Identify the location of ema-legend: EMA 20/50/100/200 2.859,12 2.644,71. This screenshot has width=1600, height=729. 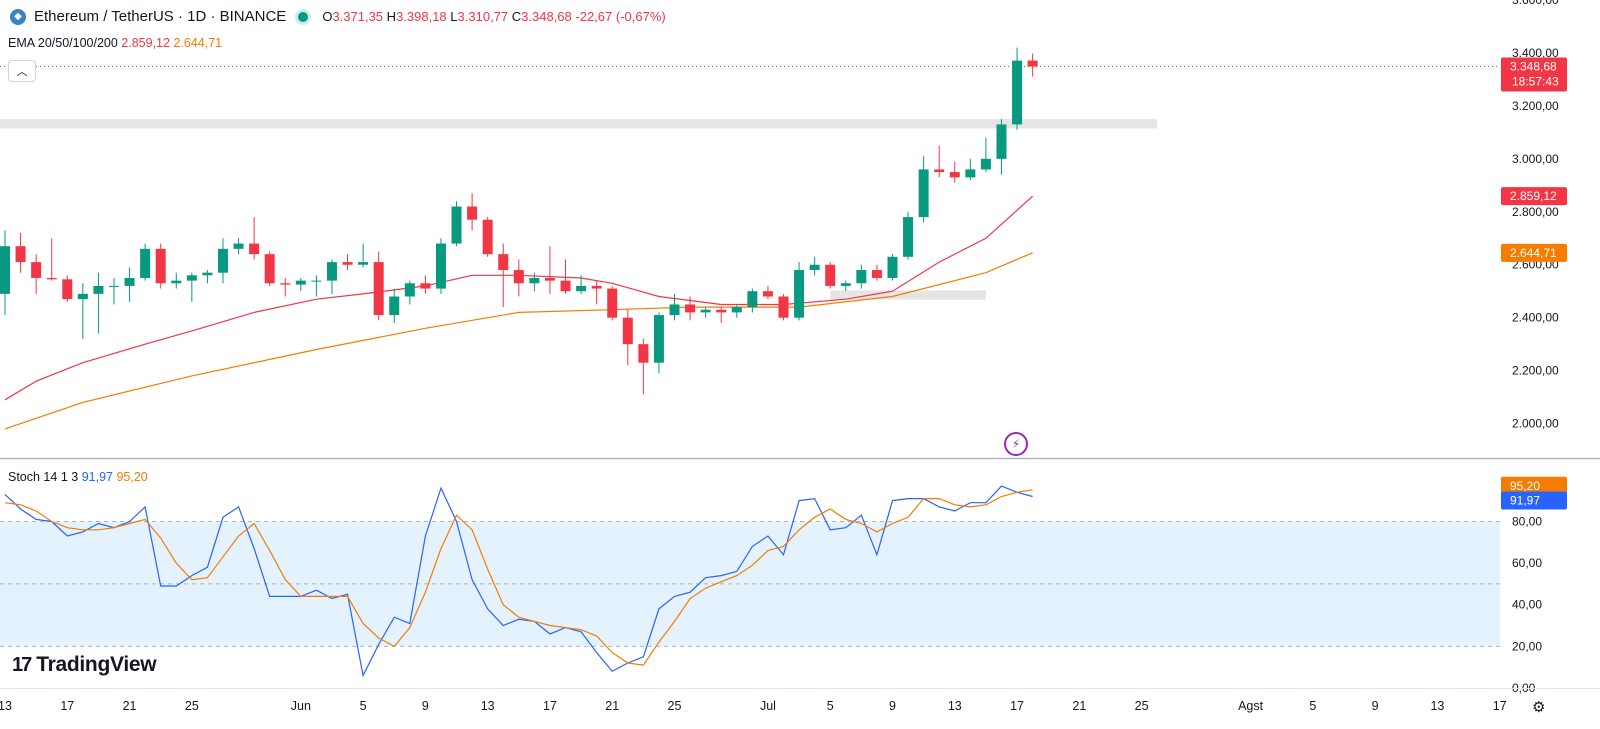
(115, 43).